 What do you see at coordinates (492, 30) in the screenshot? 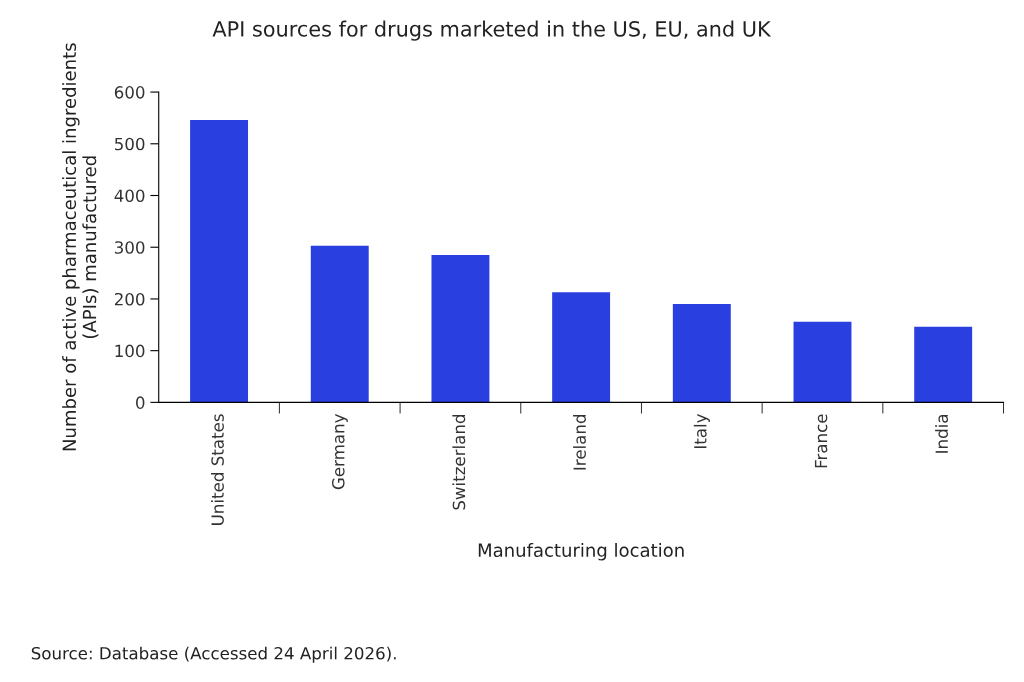
I see `chart-title: API sources for drugs marketed in the US, EU, and UK` at bounding box center [492, 30].